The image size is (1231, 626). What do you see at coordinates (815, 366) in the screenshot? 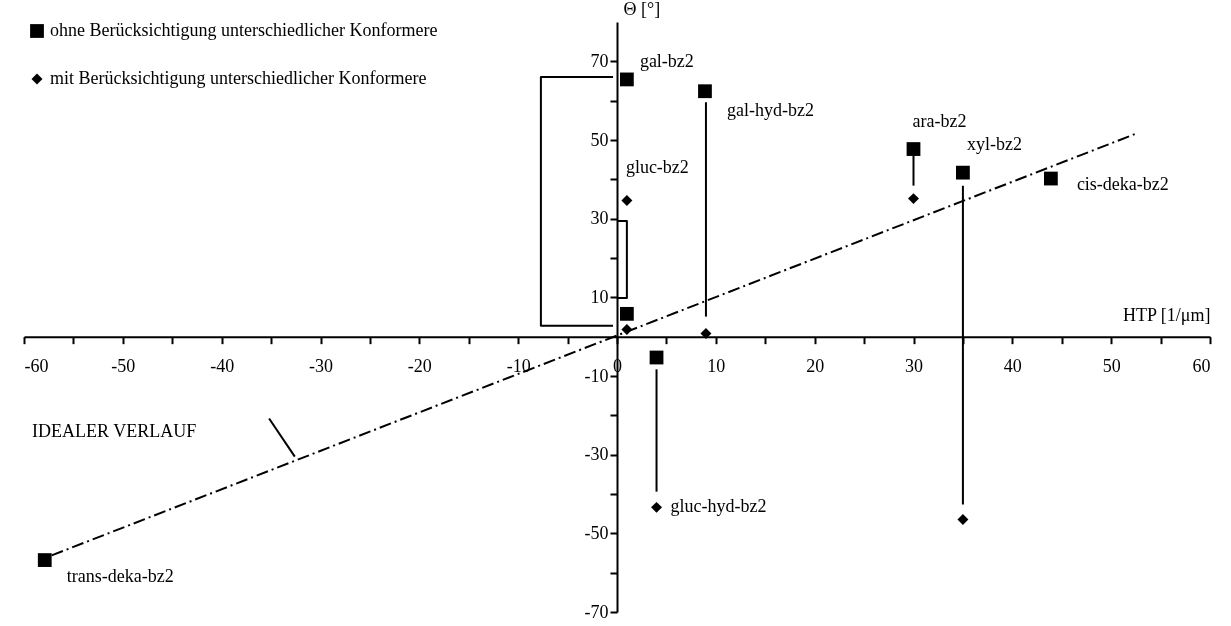
I see `x-tick-label: 20` at bounding box center [815, 366].